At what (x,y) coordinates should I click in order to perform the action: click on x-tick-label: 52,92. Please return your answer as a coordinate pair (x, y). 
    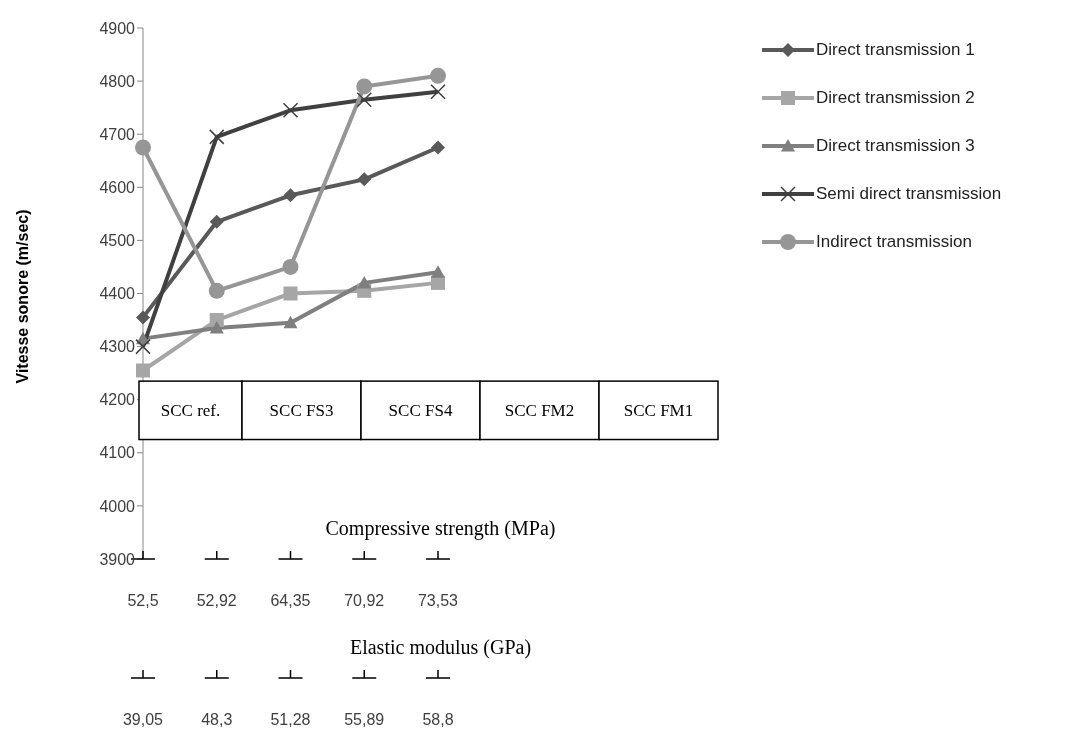
    Looking at the image, I should click on (216, 600).